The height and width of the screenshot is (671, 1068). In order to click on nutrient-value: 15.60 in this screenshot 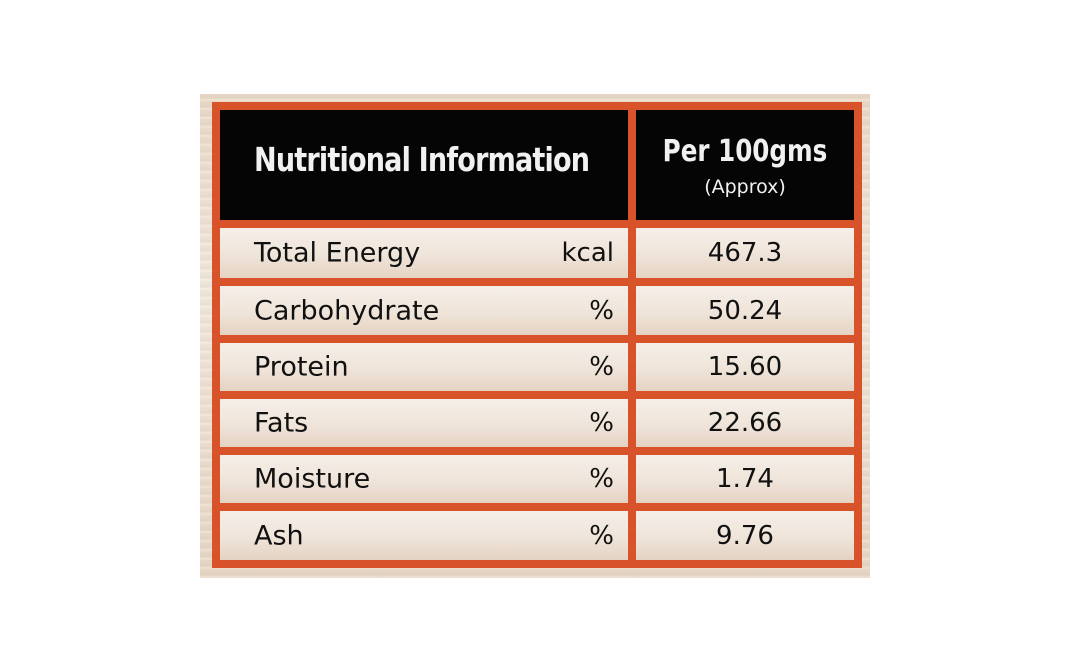, I will do `click(745, 367)`.